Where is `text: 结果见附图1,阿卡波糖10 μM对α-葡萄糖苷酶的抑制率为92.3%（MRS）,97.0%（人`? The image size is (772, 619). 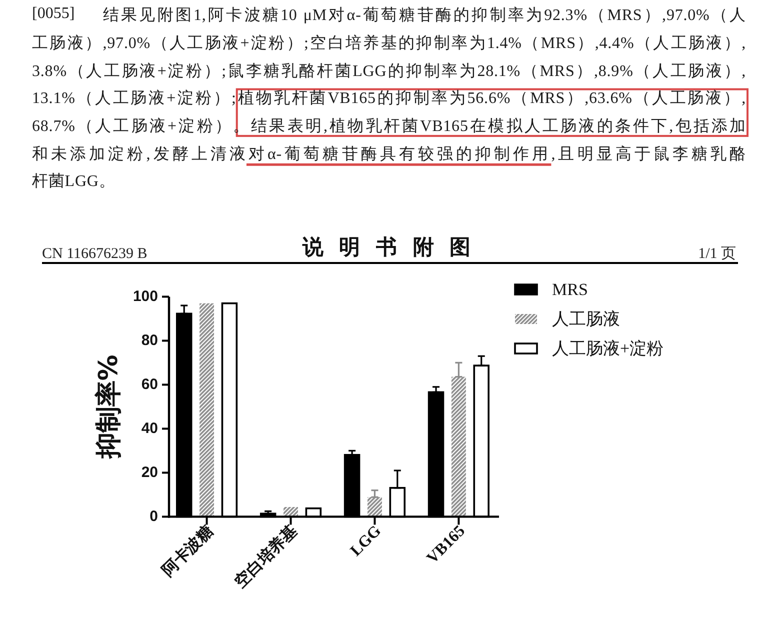
text: 结果见附图1,阿卡波糖10 μM对α-葡萄糖苷酶的抑制率为92.3%（MRS）,97.0%（人 is located at coordinates (424, 15).